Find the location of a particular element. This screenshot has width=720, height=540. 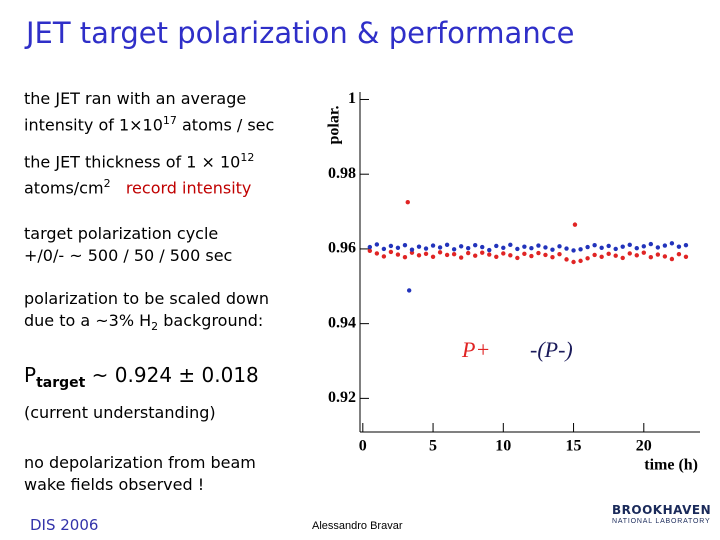

text: background: is located at coordinates (211, 320).